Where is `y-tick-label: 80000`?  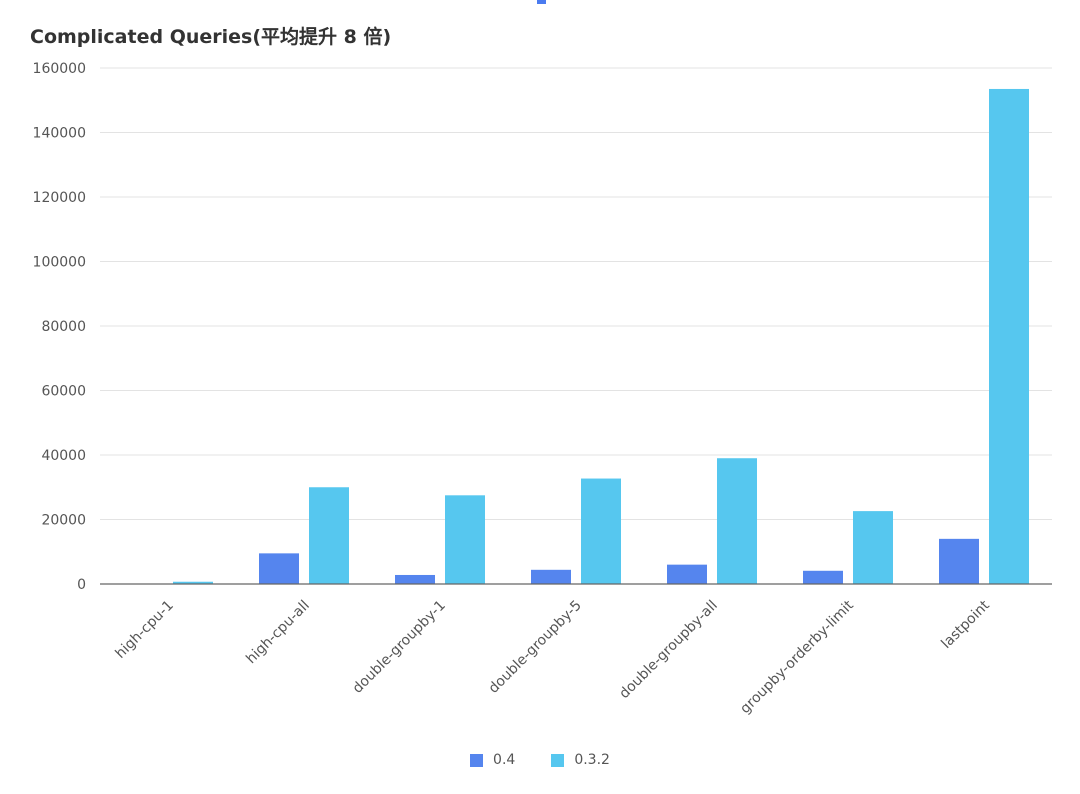
y-tick-label: 80000 is located at coordinates (63, 327).